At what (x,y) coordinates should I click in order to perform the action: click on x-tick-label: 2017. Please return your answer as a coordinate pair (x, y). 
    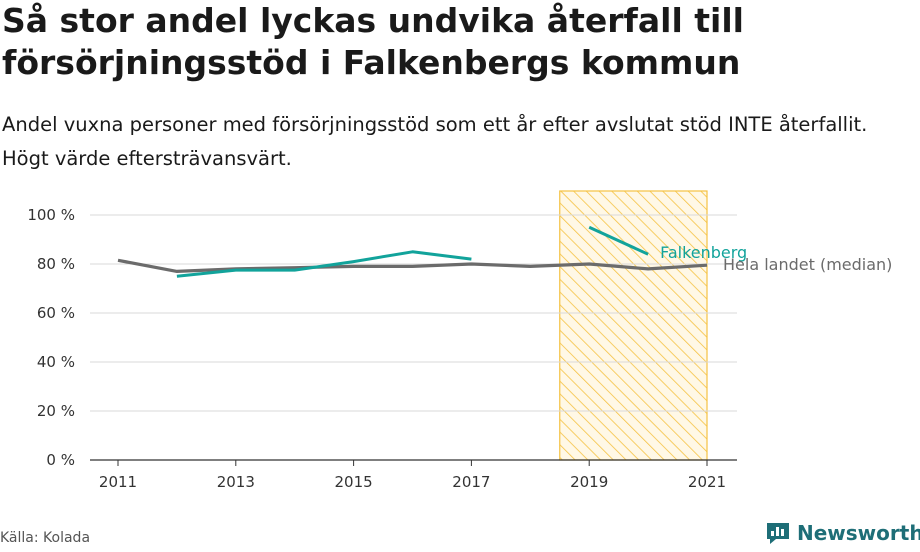
    Looking at the image, I should click on (471, 482).